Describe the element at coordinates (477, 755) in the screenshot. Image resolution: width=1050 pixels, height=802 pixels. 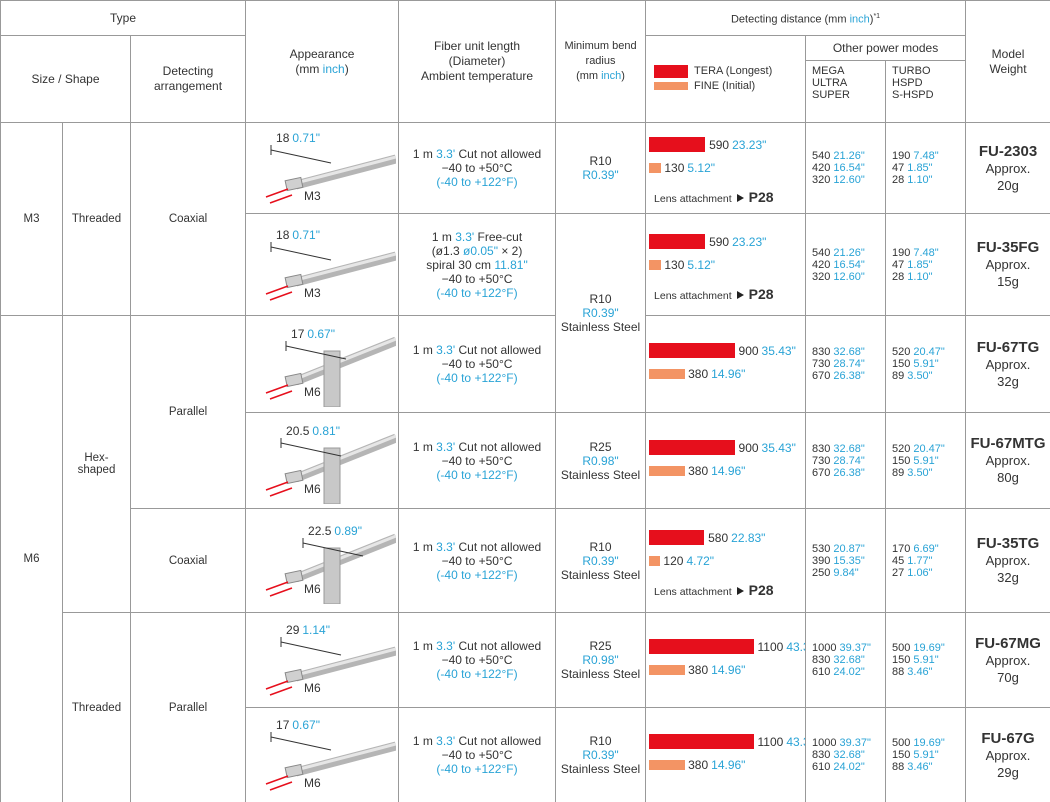
I see `fiber-text: −40 to +50°C` at that location.